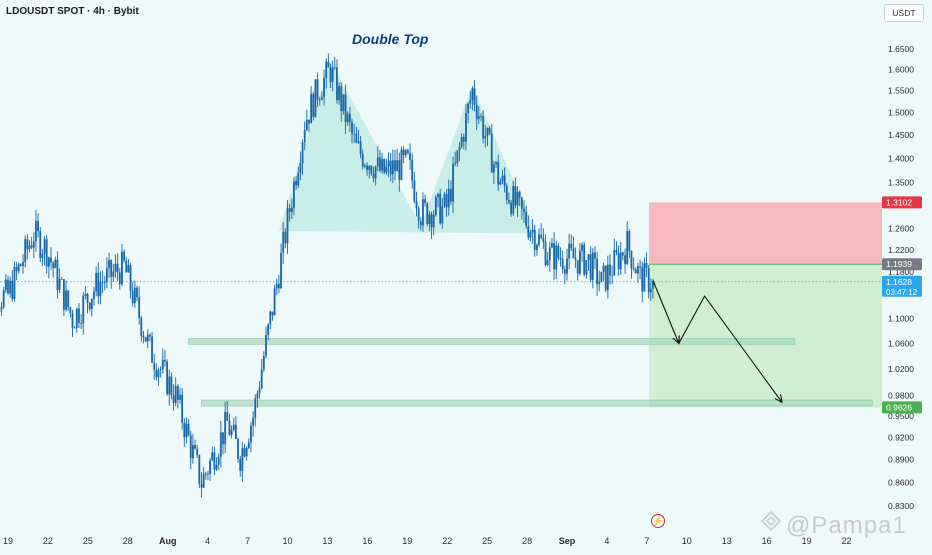  Describe the element at coordinates (901, 112) in the screenshot. I see `y-tick-label: 1.5000` at that location.